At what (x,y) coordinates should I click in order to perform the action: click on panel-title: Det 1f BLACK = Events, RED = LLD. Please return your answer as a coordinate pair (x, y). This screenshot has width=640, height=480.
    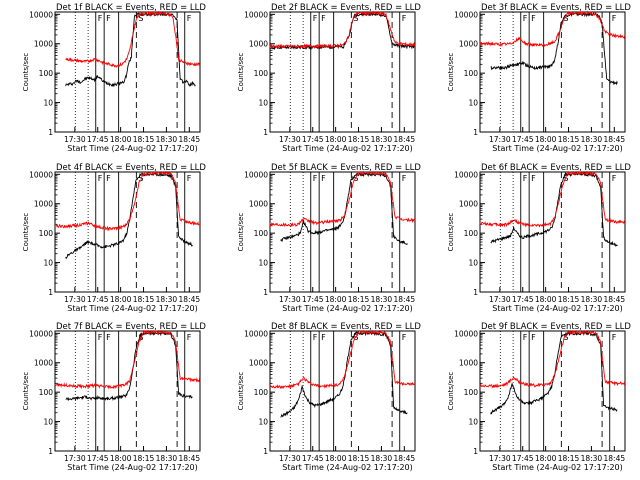
    Looking at the image, I should click on (131, 8).